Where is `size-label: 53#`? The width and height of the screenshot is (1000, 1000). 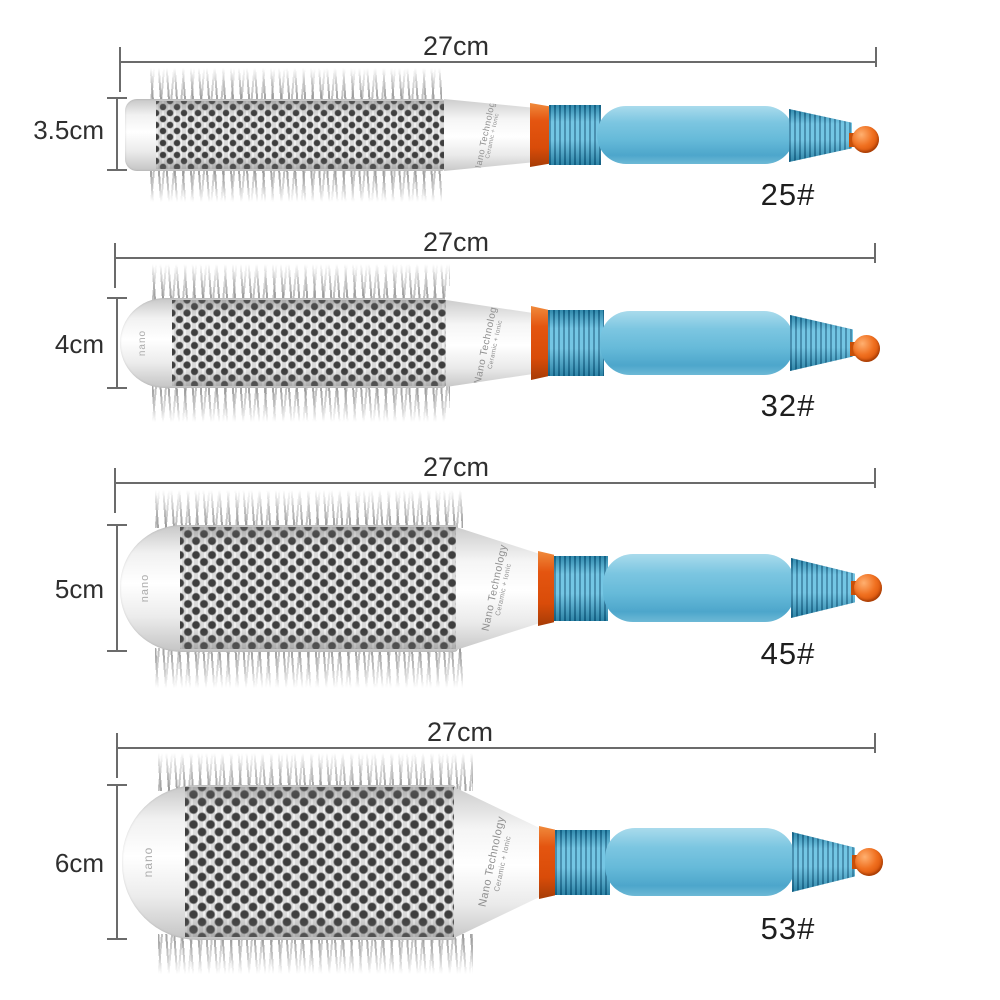 size-label: 53# is located at coordinates (788, 928).